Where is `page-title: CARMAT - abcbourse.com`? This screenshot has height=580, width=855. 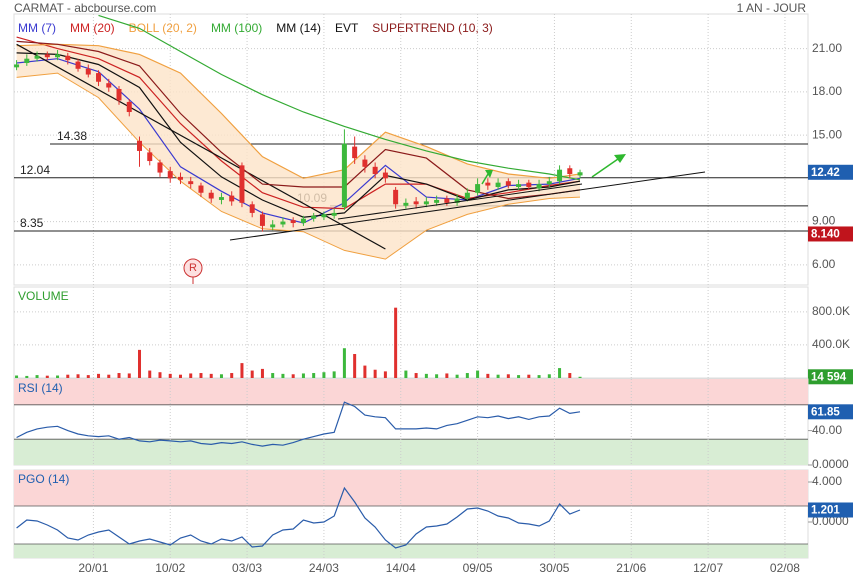 page-title: CARMAT - abcbourse.com is located at coordinates (85, 8).